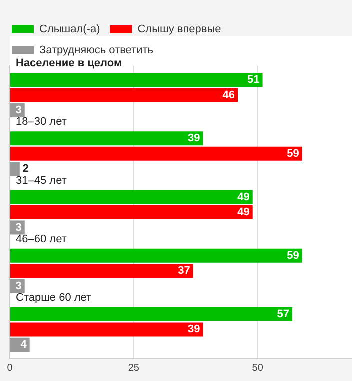 The width and height of the screenshot is (352, 381). I want to click on data-label: 51, so click(254, 80).